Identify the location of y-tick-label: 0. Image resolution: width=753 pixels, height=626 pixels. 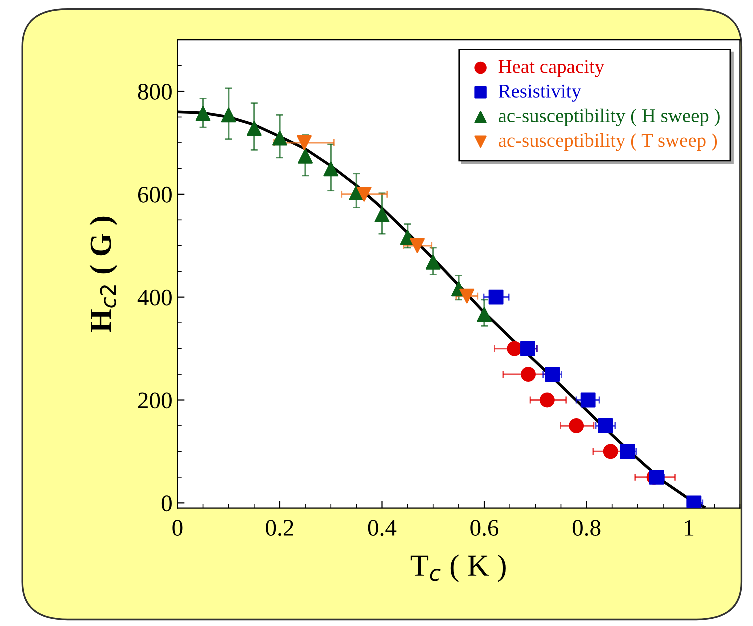
(167, 504).